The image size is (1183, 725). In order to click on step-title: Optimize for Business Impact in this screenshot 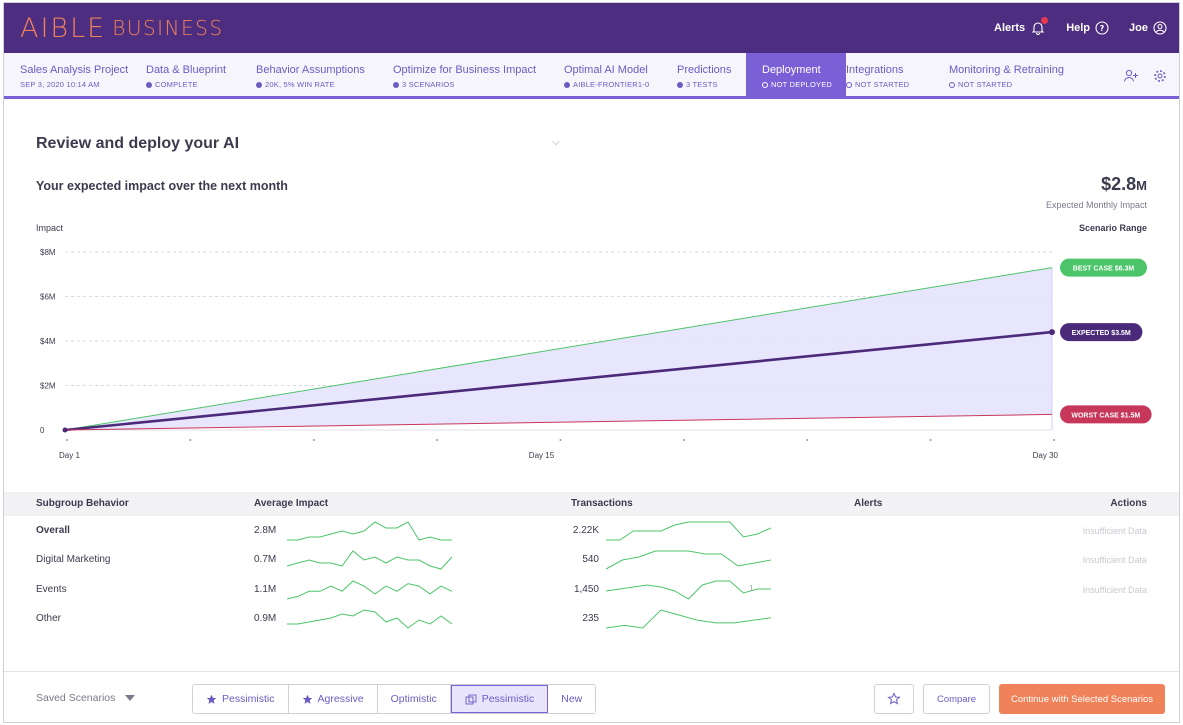, I will do `click(465, 70)`.